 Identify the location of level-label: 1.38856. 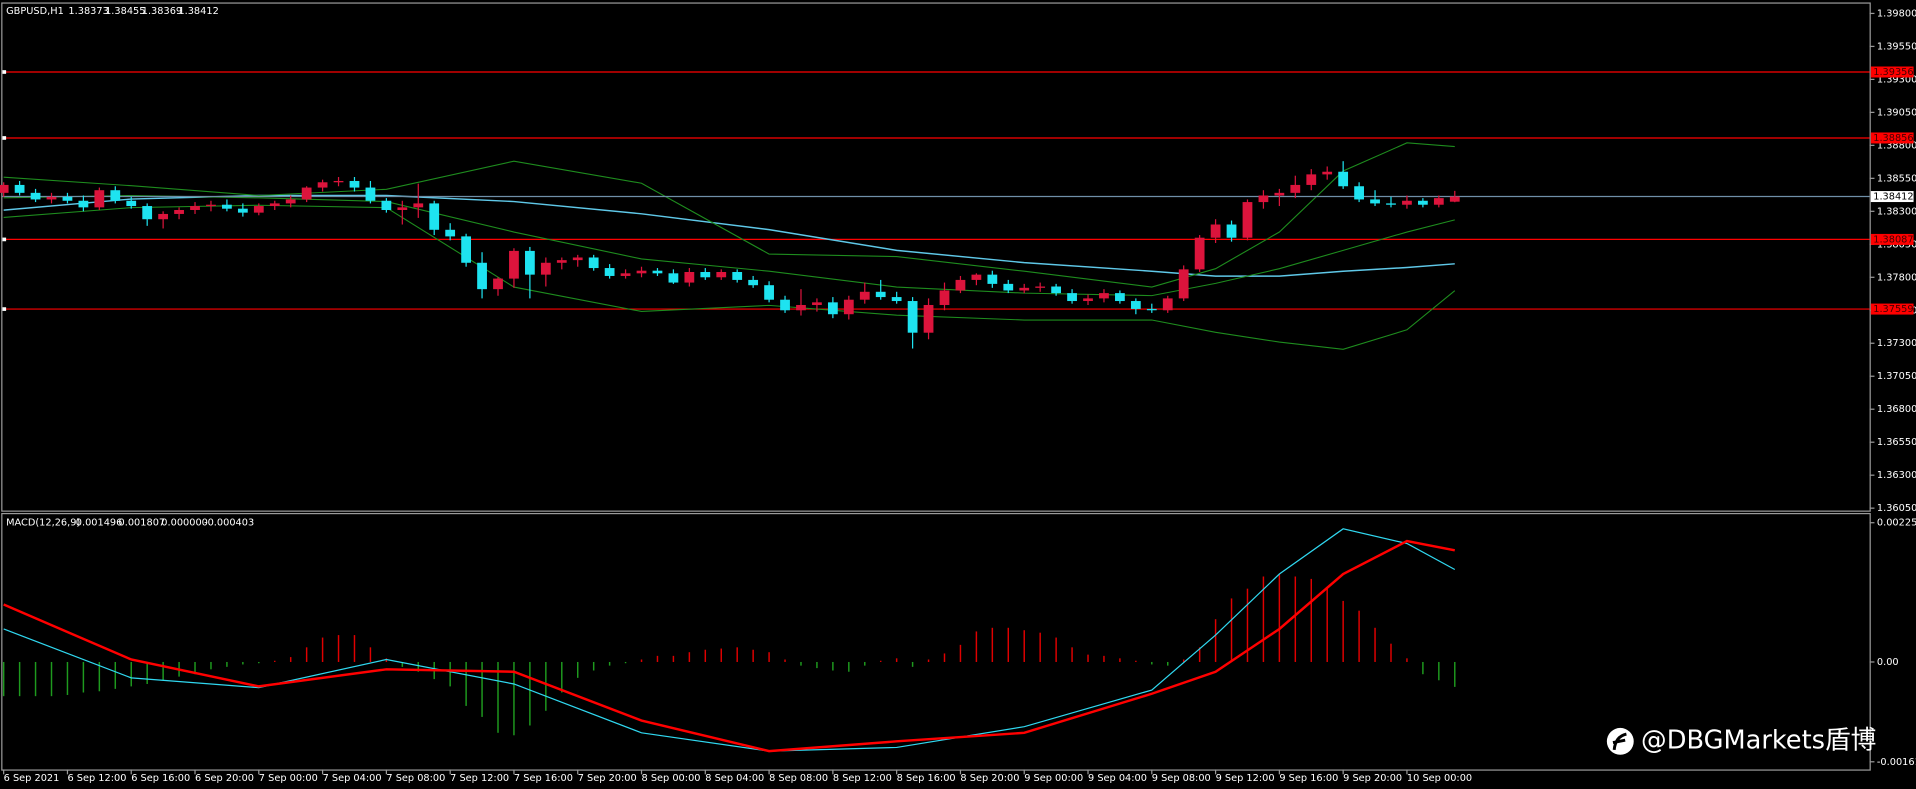
(1893, 138).